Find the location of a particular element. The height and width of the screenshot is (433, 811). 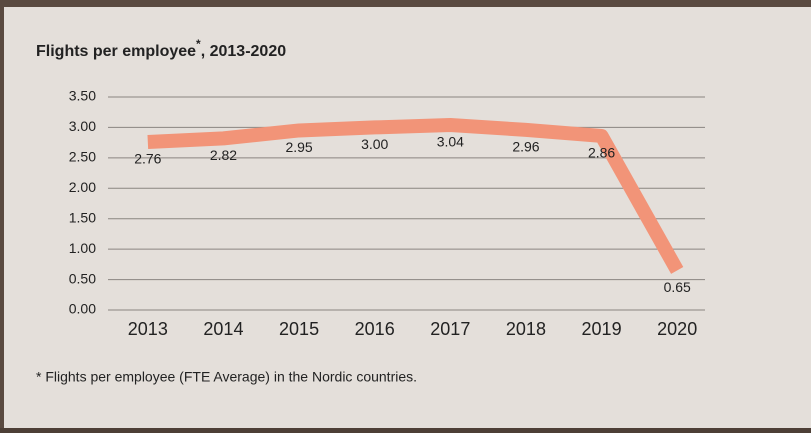

y-tick-label: 1.50 is located at coordinates (82, 217).